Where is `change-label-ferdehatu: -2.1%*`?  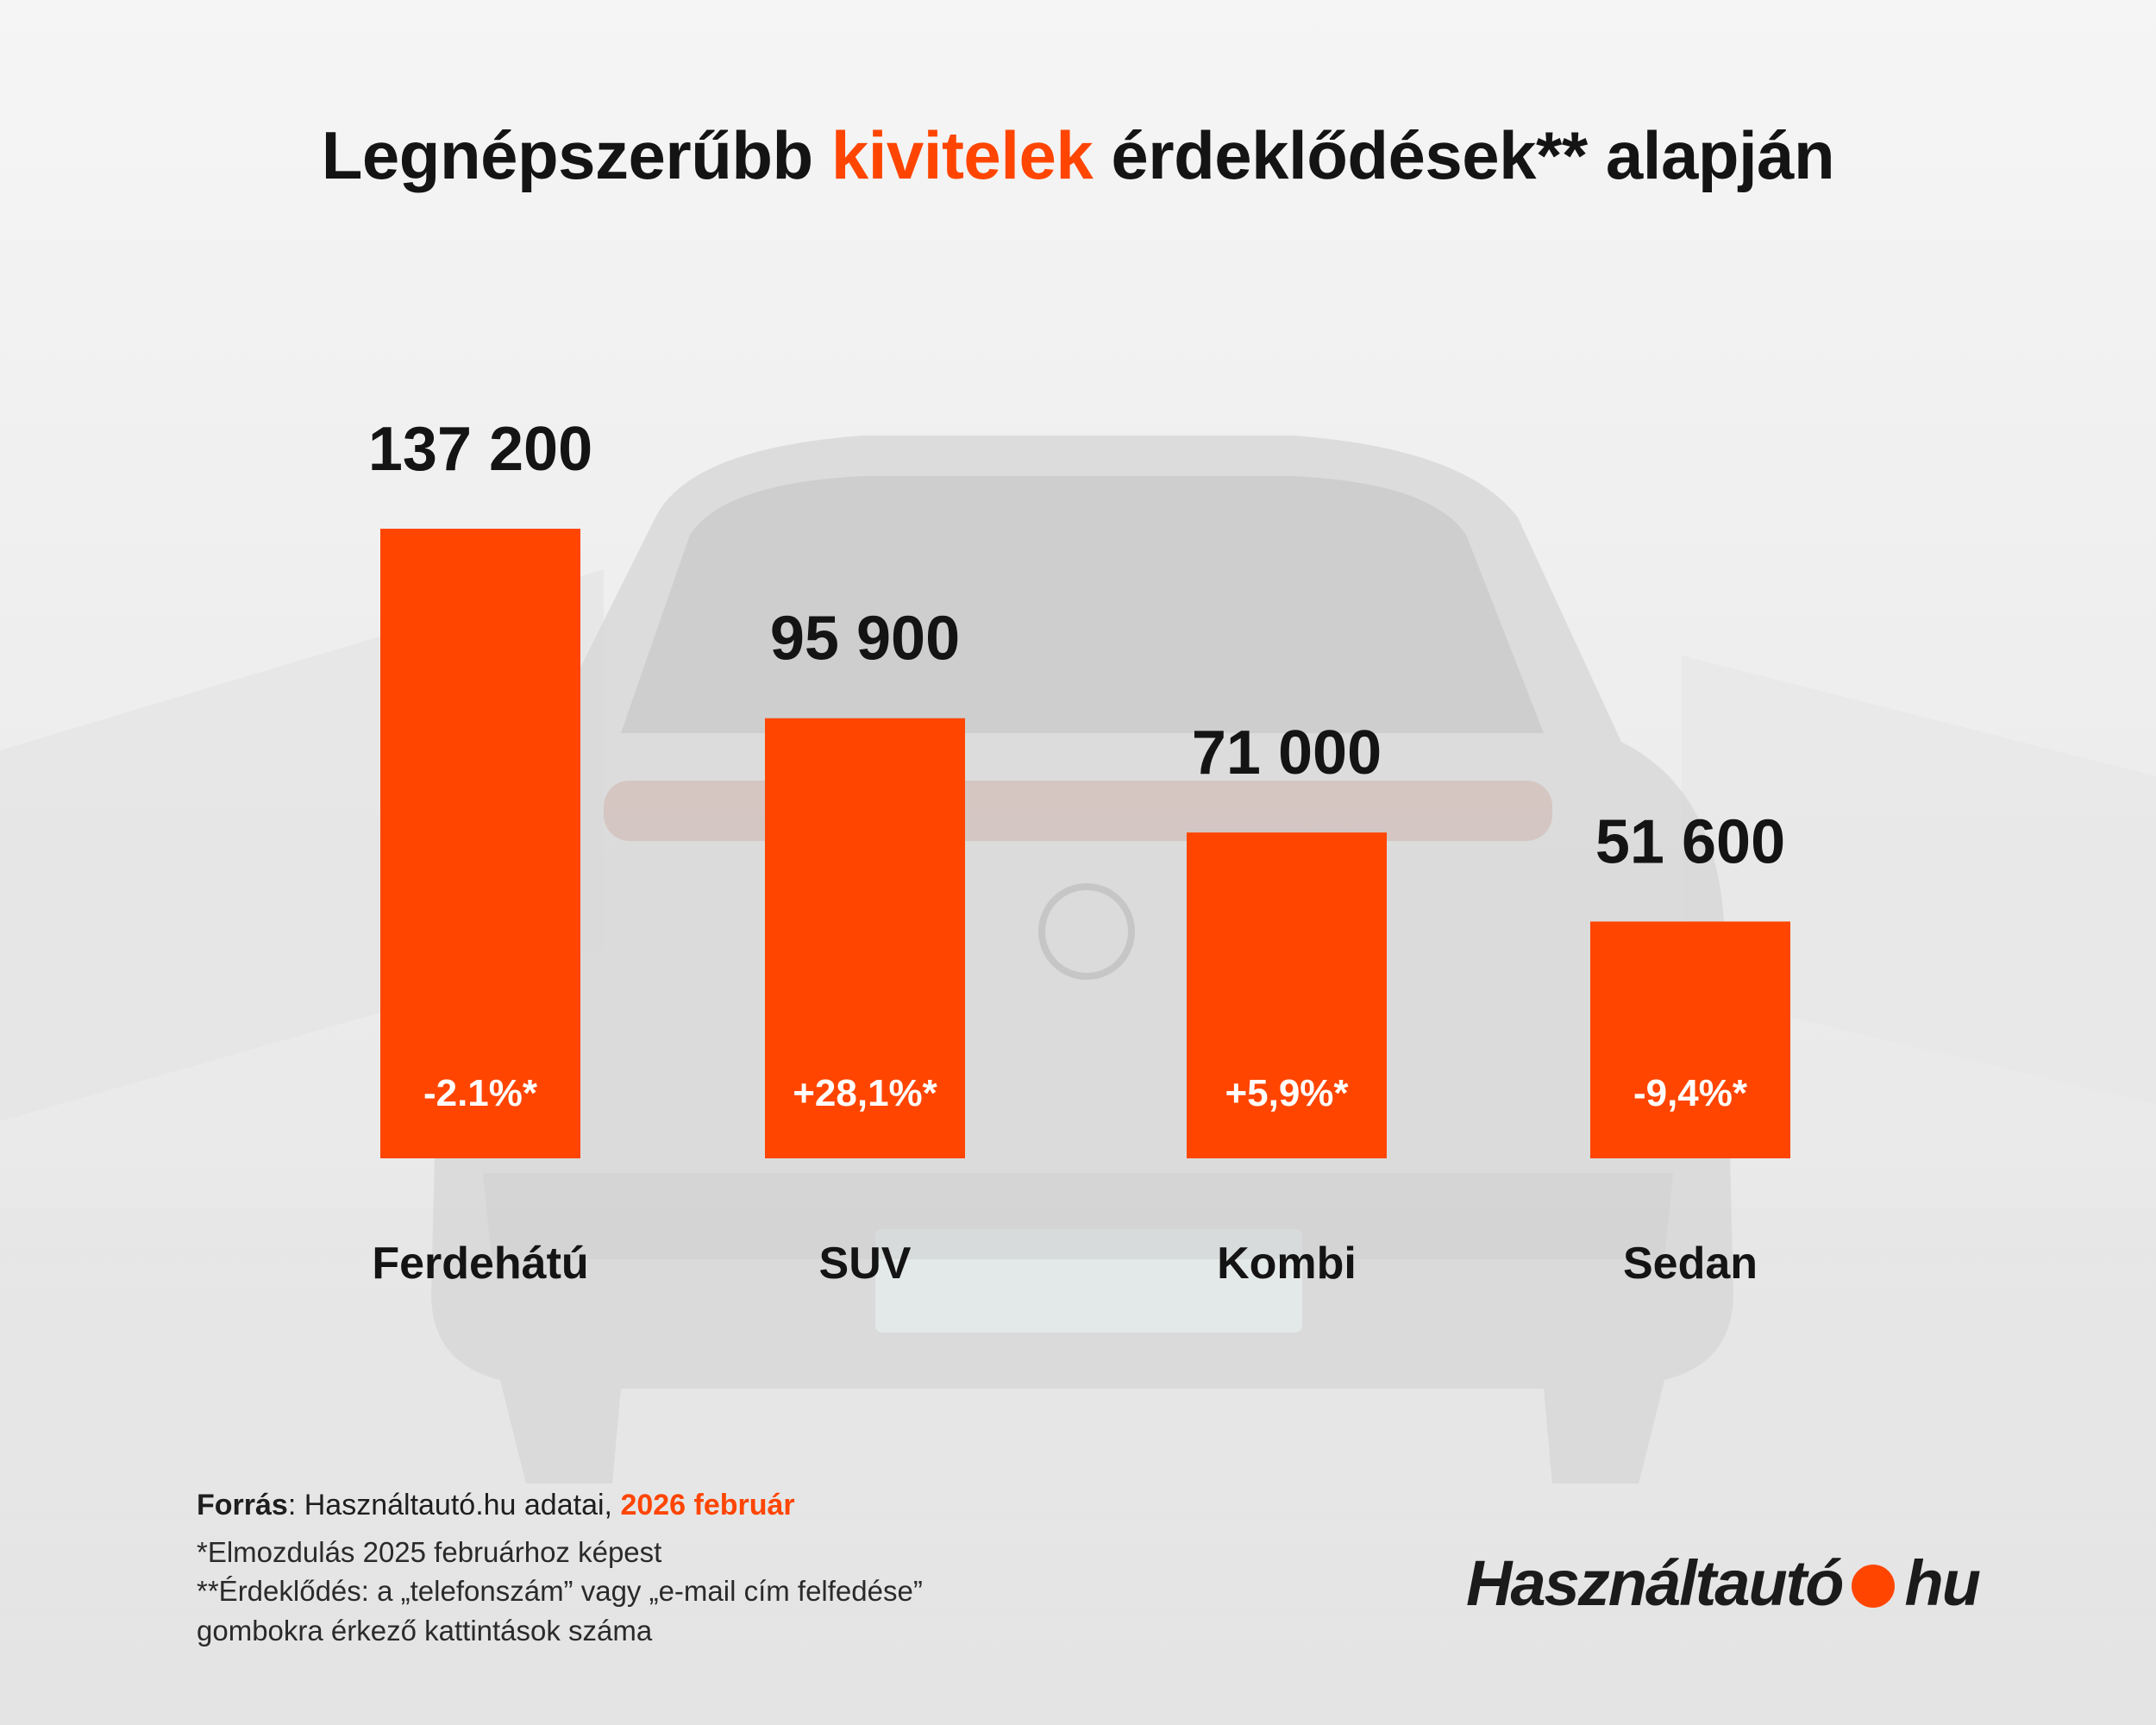 change-label-ferdehatu: -2.1%* is located at coordinates (480, 1093).